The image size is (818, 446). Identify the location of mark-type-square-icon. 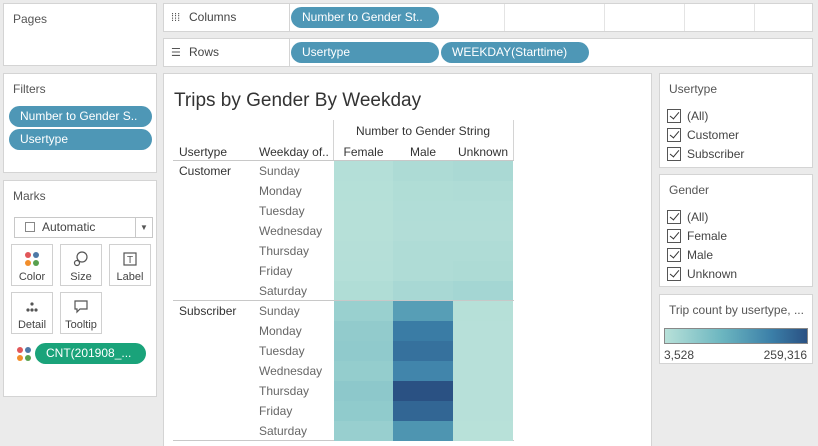
(30, 227).